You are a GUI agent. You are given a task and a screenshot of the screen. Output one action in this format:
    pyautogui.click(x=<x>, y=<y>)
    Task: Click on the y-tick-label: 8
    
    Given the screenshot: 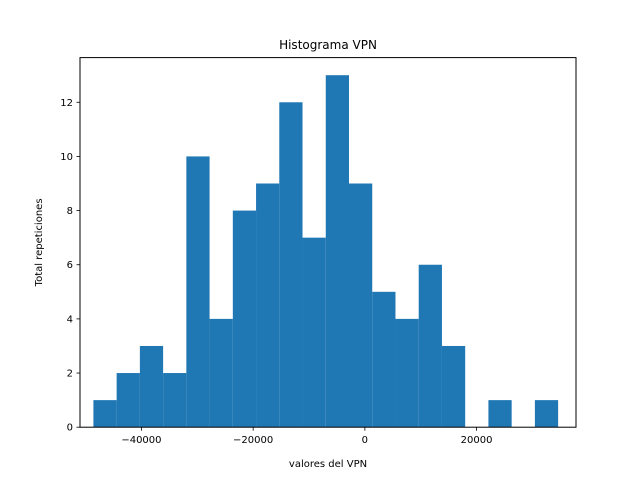 What is the action you would take?
    pyautogui.click(x=70, y=211)
    